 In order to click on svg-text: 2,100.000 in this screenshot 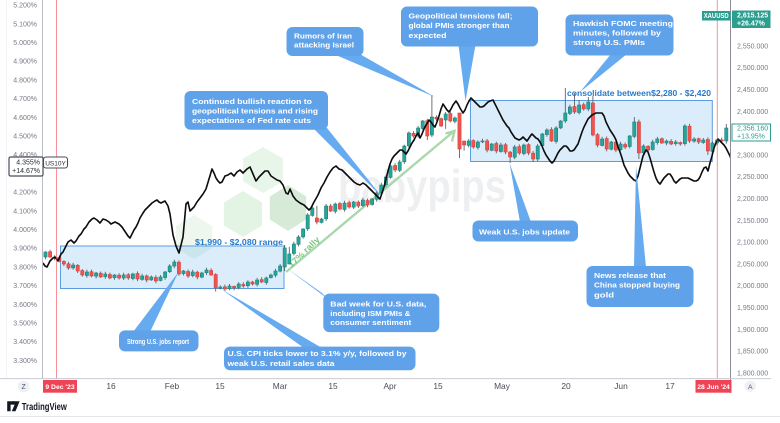, I will do `click(752, 243)`.